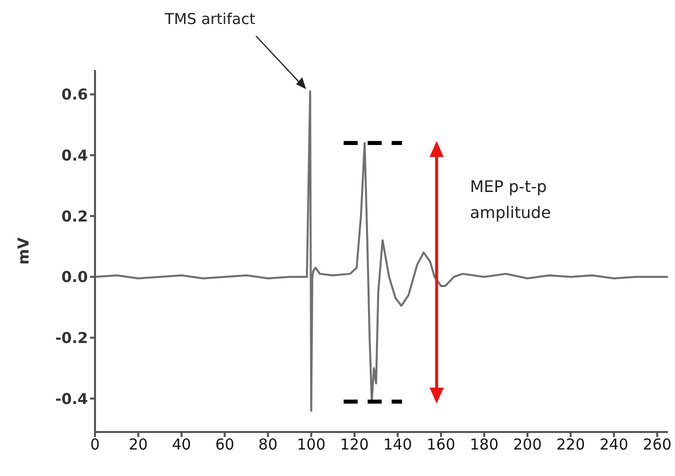  What do you see at coordinates (74, 277) in the screenshot?
I see `y-tick-label: 0.0` at bounding box center [74, 277].